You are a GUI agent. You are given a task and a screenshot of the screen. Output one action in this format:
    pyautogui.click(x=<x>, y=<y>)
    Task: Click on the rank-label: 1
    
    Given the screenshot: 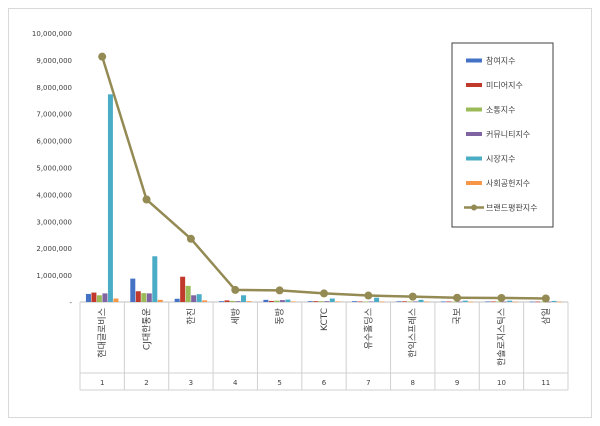 What is the action you would take?
    pyautogui.click(x=102, y=383)
    